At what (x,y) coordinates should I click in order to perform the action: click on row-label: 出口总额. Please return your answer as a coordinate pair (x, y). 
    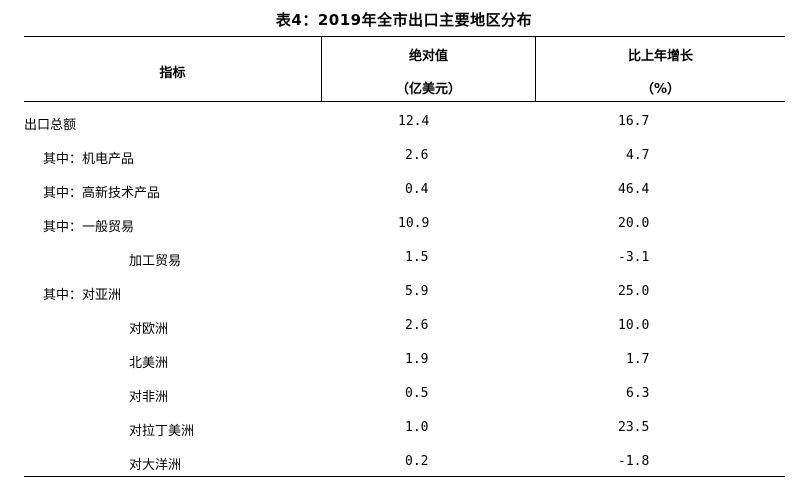
    Looking at the image, I should click on (50, 125).